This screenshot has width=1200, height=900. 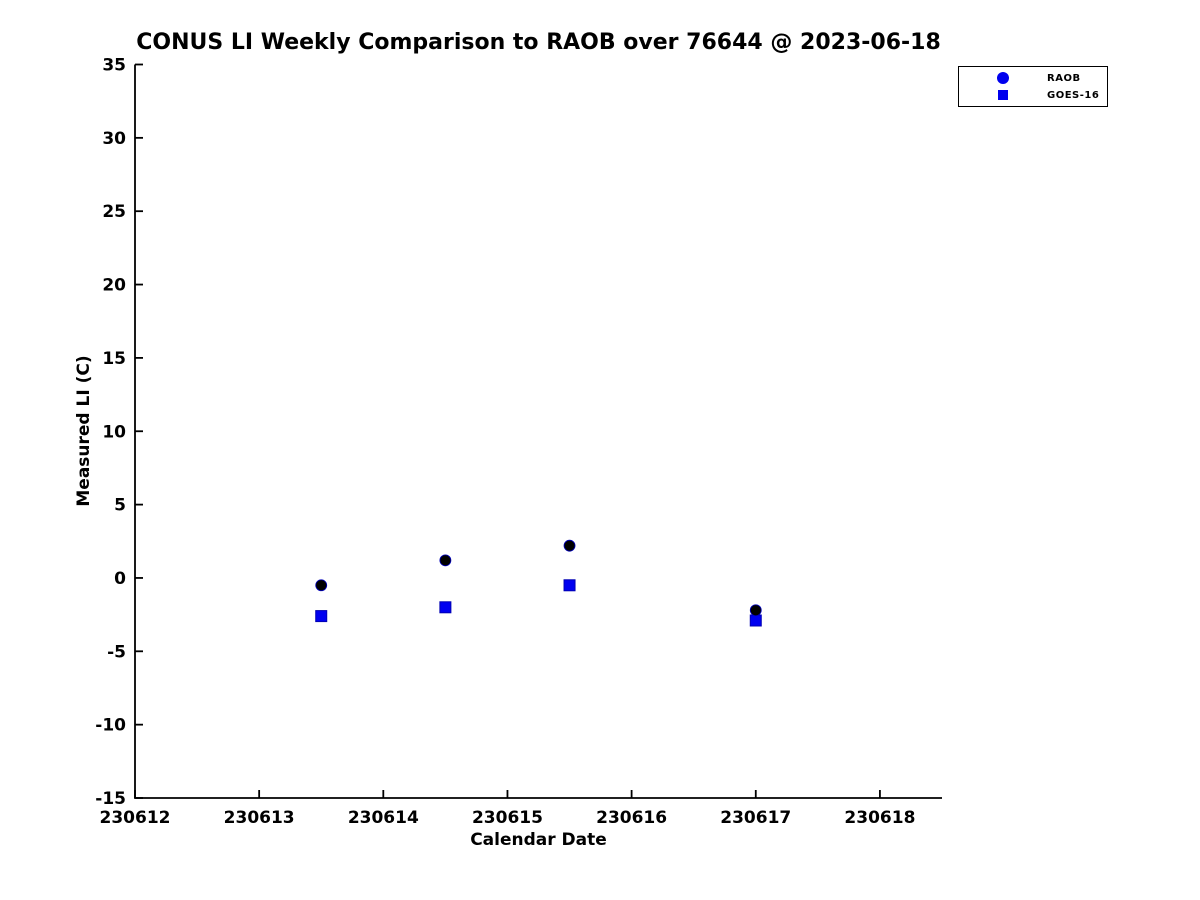 I want to click on y-tick-label: 25, so click(x=114, y=212).